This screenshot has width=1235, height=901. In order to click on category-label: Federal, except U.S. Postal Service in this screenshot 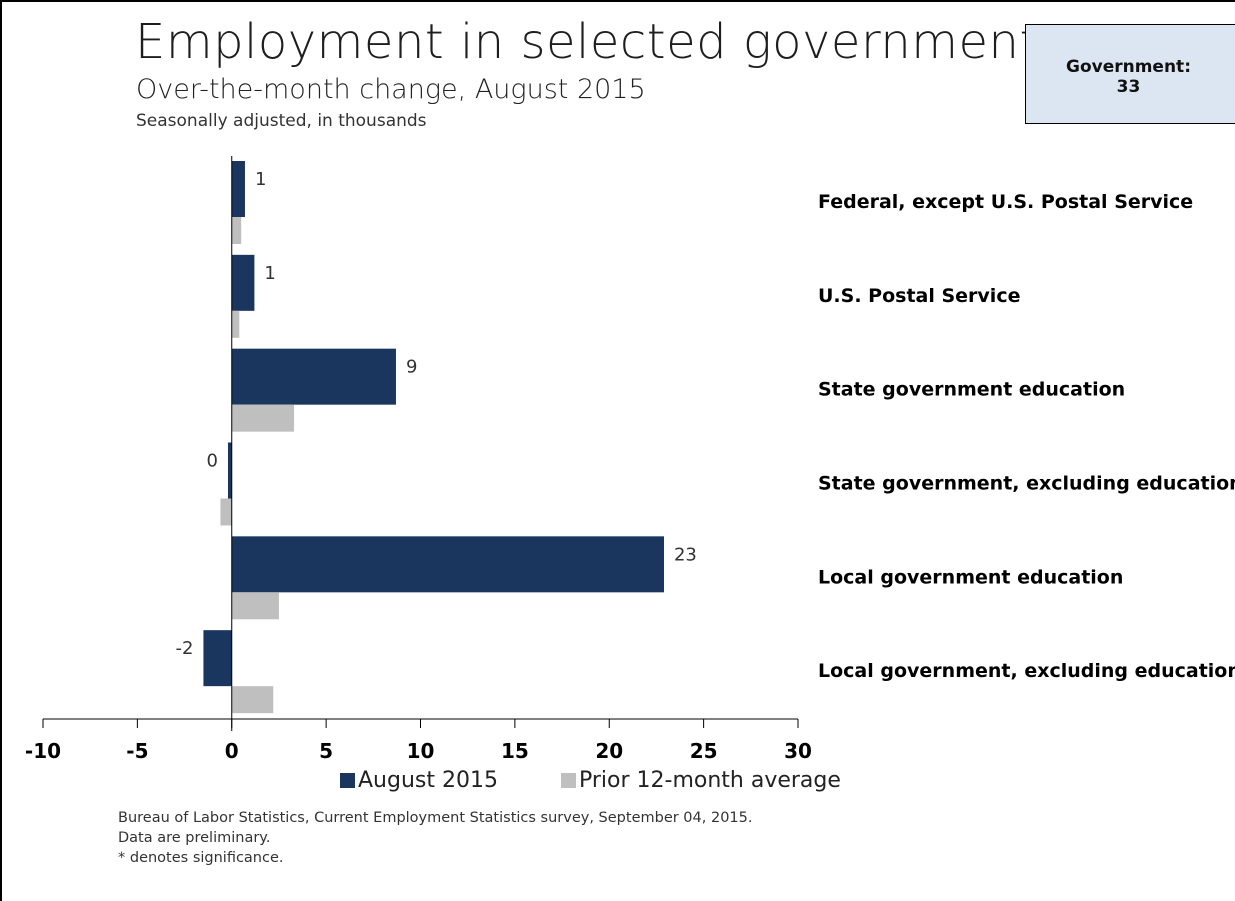, I will do `click(1005, 202)`.